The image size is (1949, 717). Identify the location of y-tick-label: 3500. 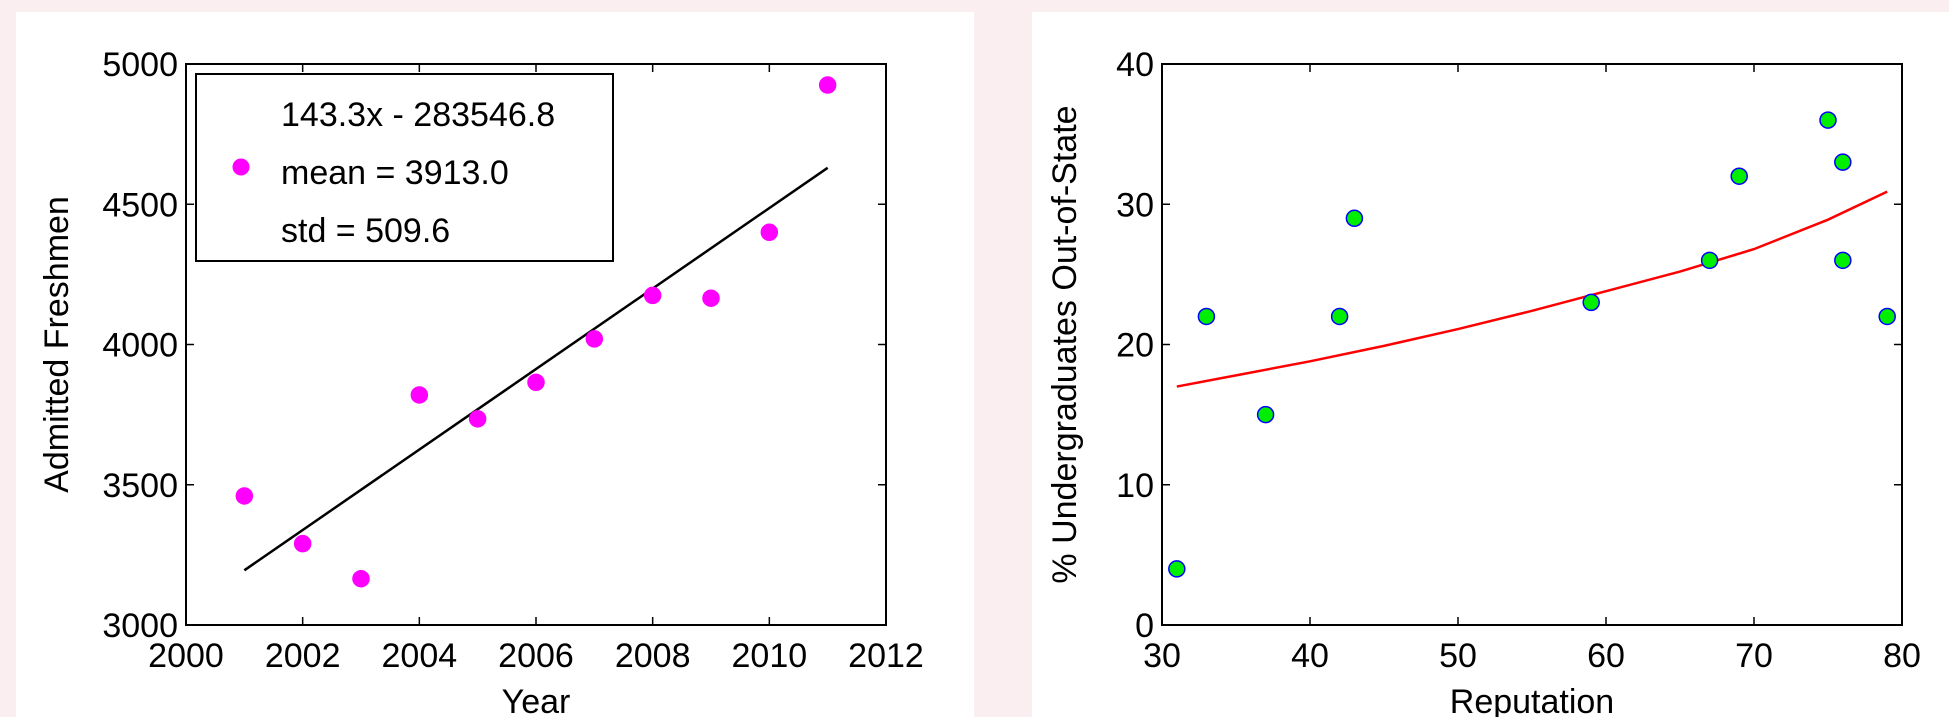
(140, 486).